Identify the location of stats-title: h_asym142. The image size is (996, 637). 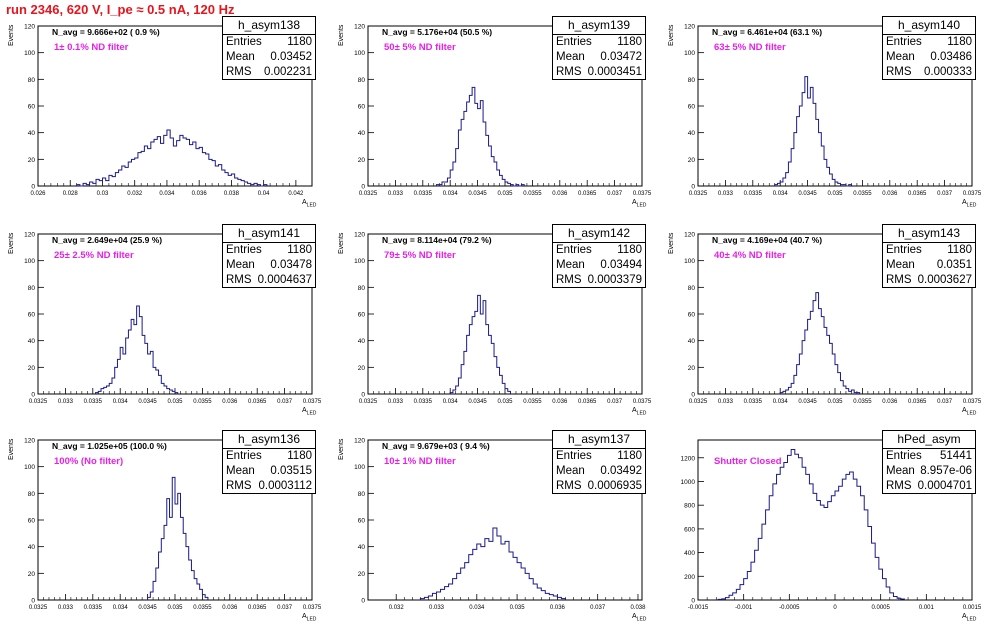
(599, 234).